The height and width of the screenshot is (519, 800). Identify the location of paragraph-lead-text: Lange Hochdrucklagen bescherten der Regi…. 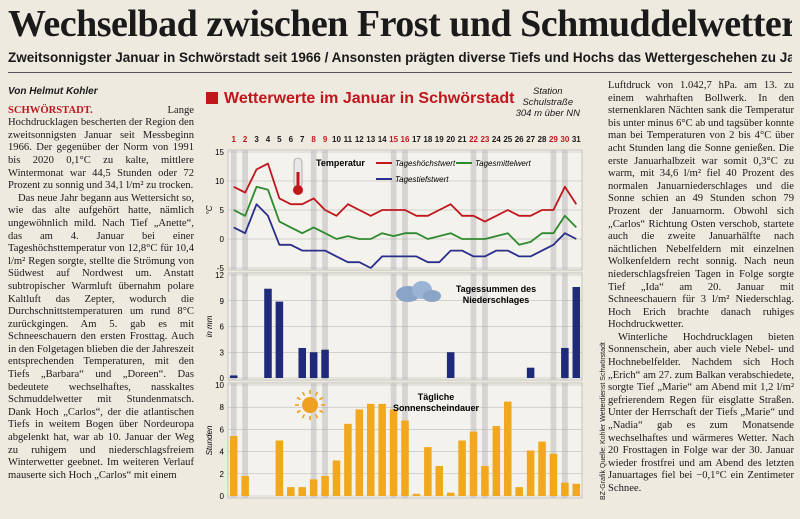
(101, 148).